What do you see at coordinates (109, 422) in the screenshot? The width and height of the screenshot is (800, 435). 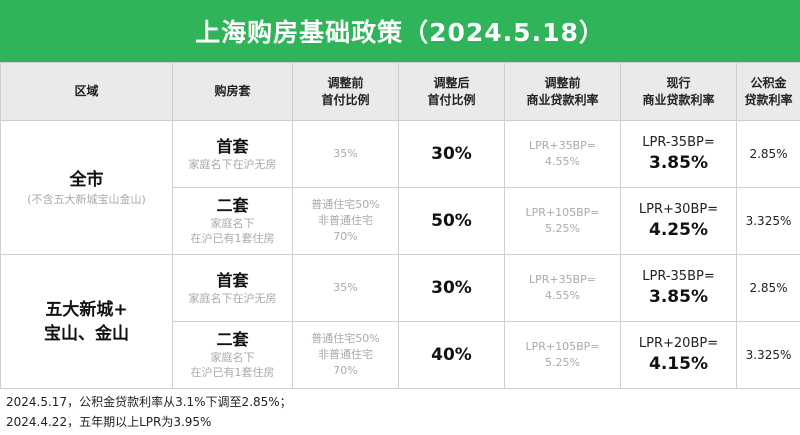 I see `footnote: 2024.4.22，五年期以上LPR为3.95%` at bounding box center [109, 422].